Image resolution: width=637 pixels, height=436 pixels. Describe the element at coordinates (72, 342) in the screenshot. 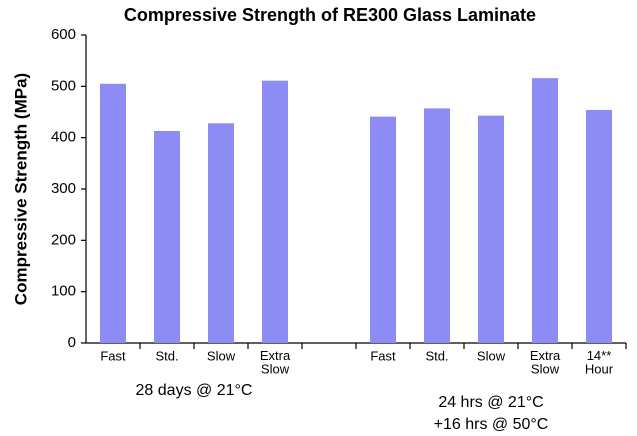

I see `y-tick-label: 0` at that location.